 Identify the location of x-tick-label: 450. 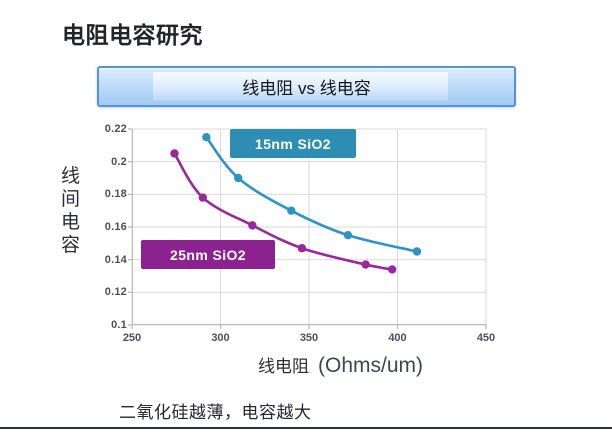
(486, 338).